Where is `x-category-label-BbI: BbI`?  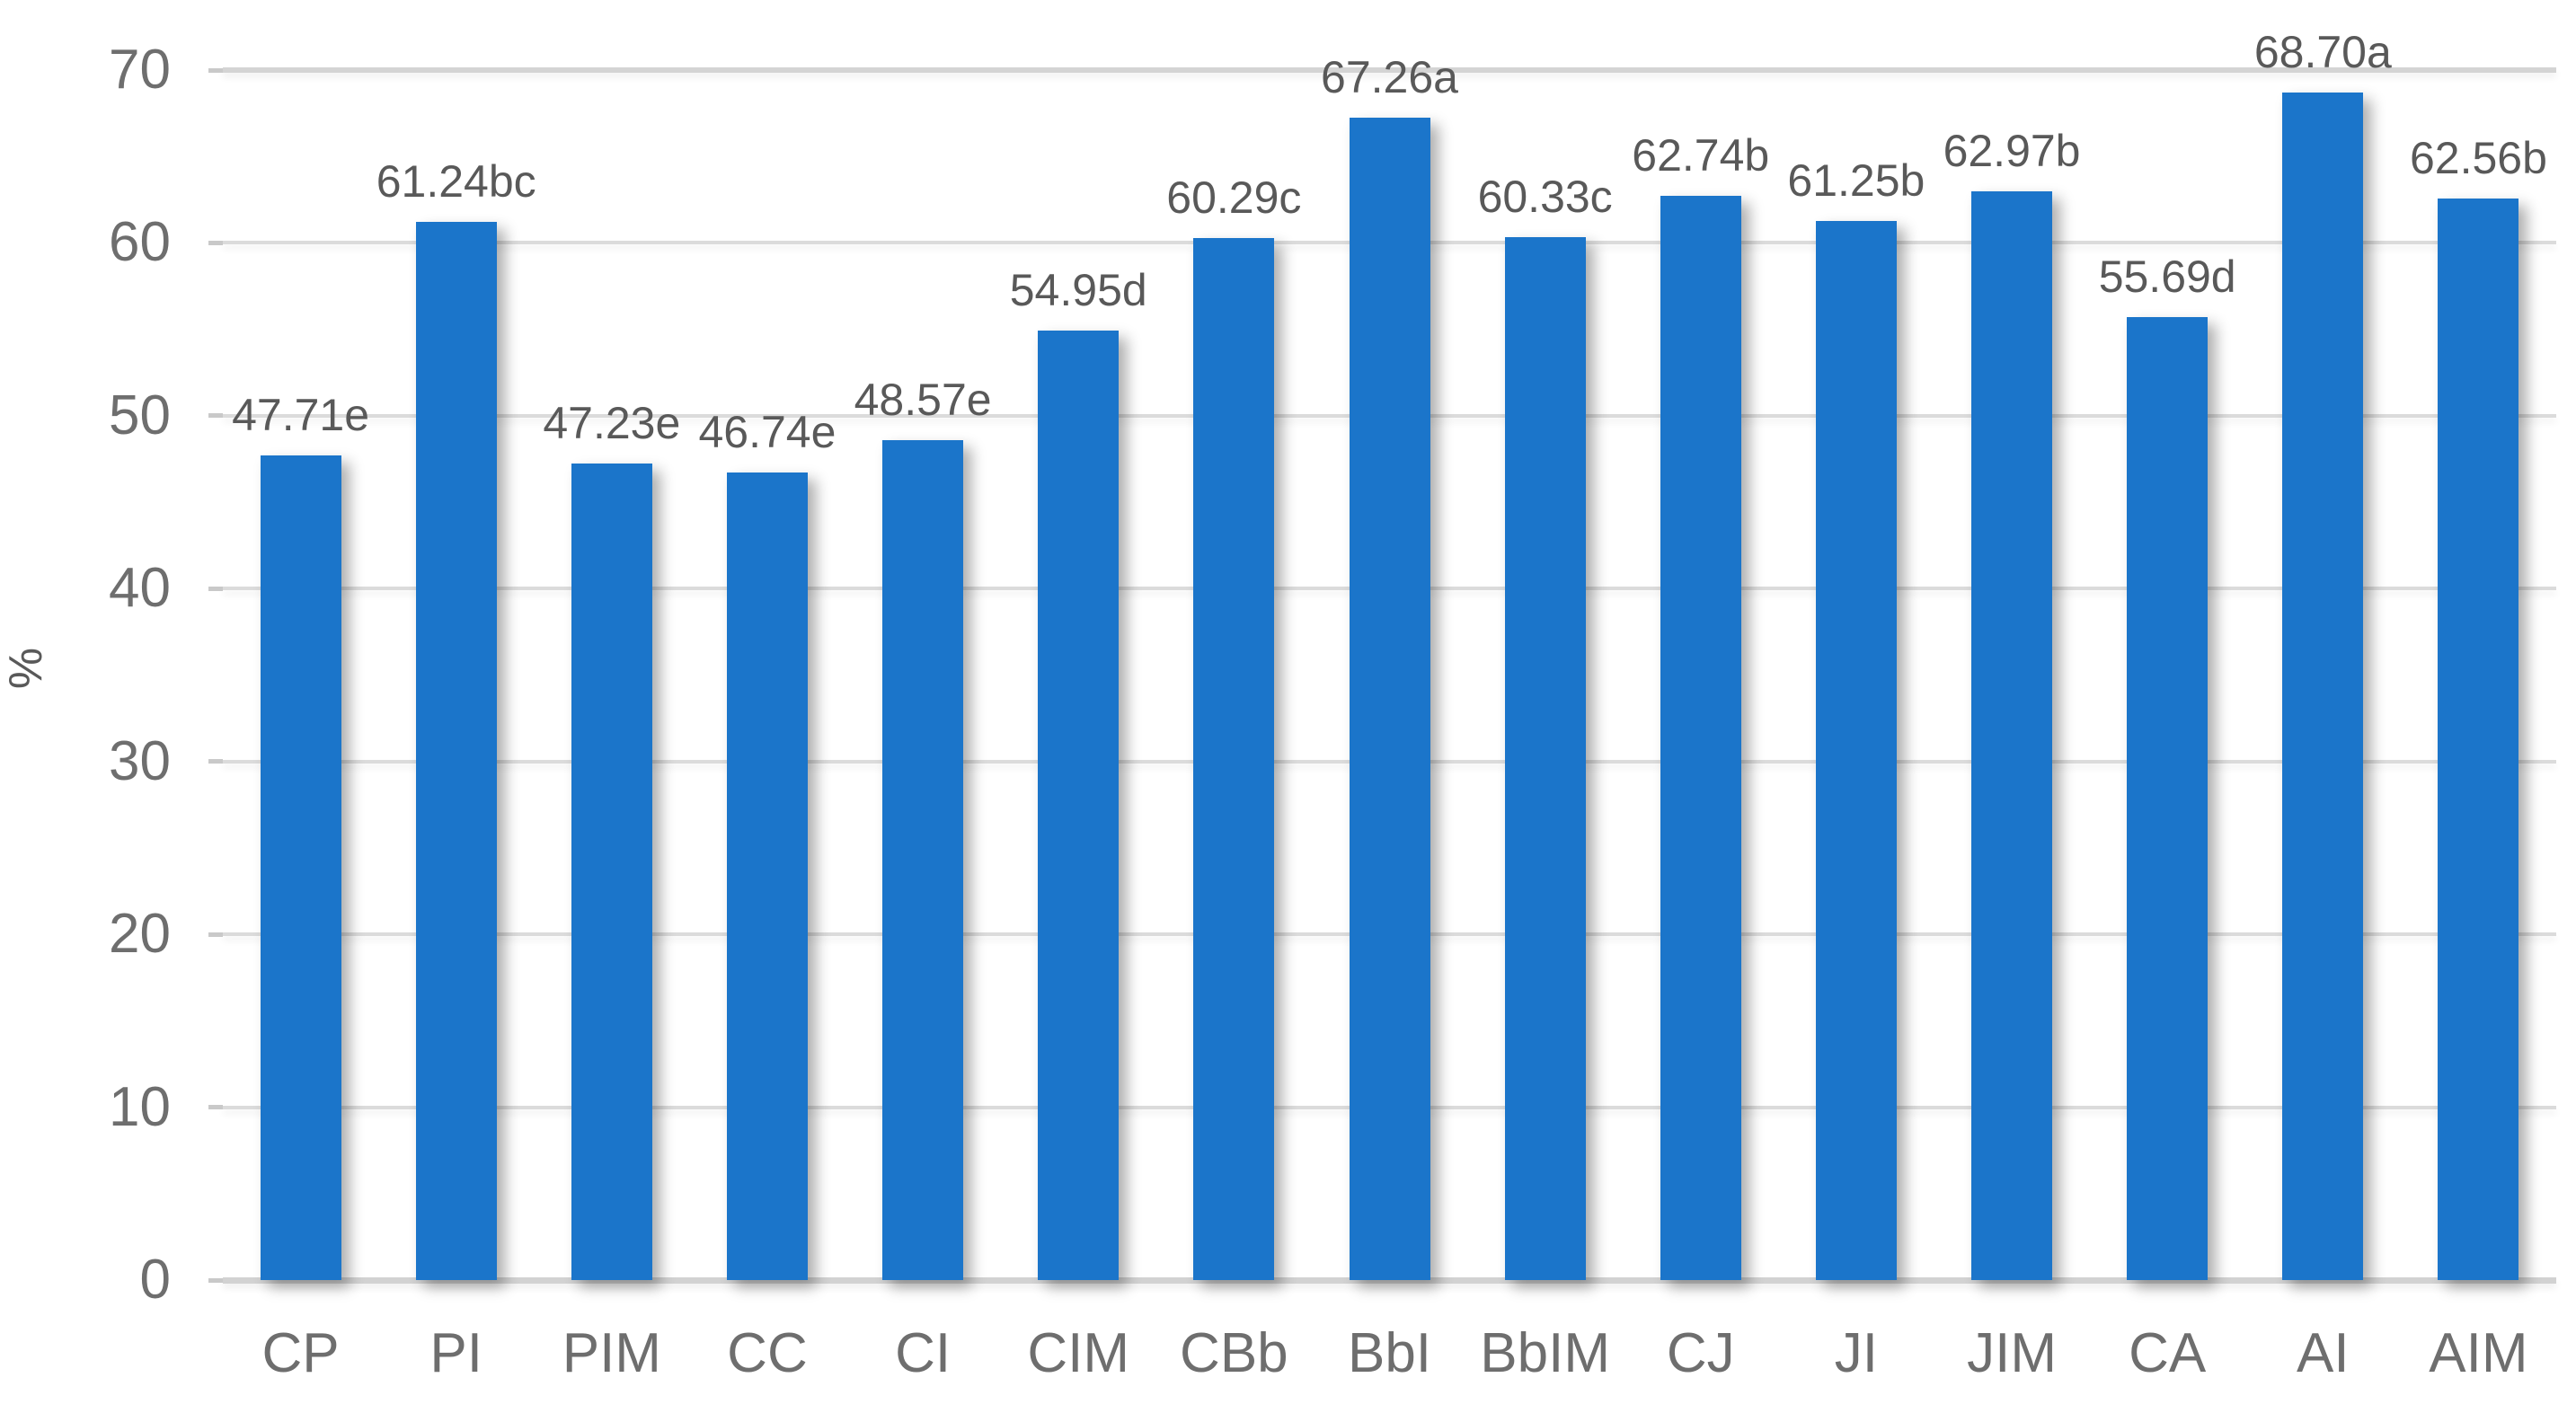 x-category-label-BbI: BbI is located at coordinates (1389, 1353).